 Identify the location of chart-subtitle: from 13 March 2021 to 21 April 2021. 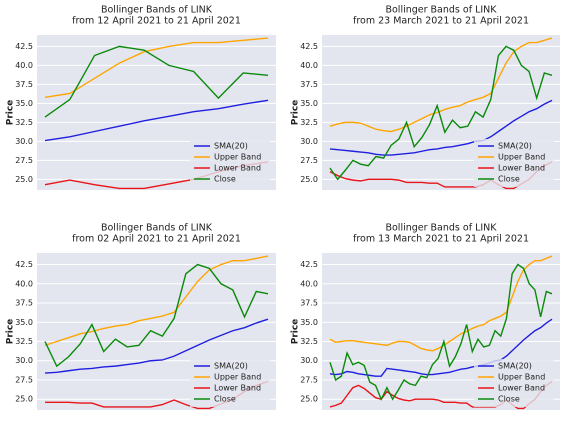
(441, 239).